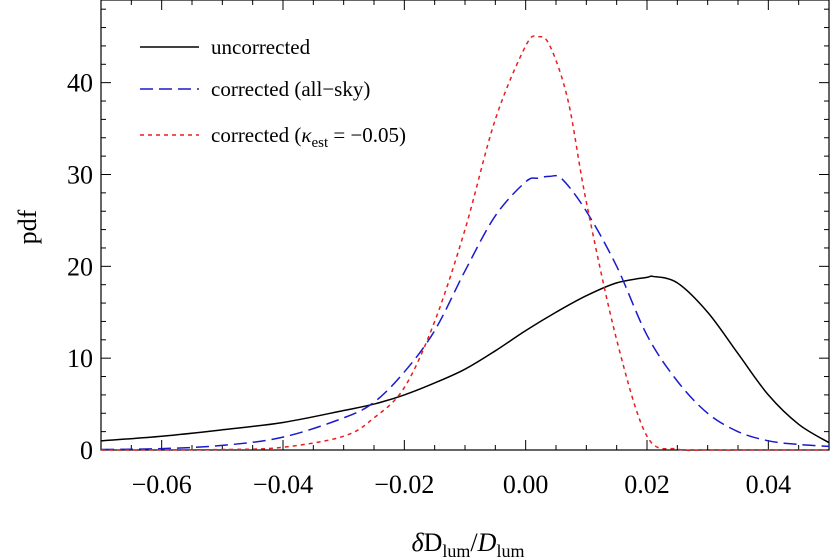 This screenshot has height=557, width=830. Describe the element at coordinates (647, 484) in the screenshot. I see `x-tick-label: 0.02` at that location.